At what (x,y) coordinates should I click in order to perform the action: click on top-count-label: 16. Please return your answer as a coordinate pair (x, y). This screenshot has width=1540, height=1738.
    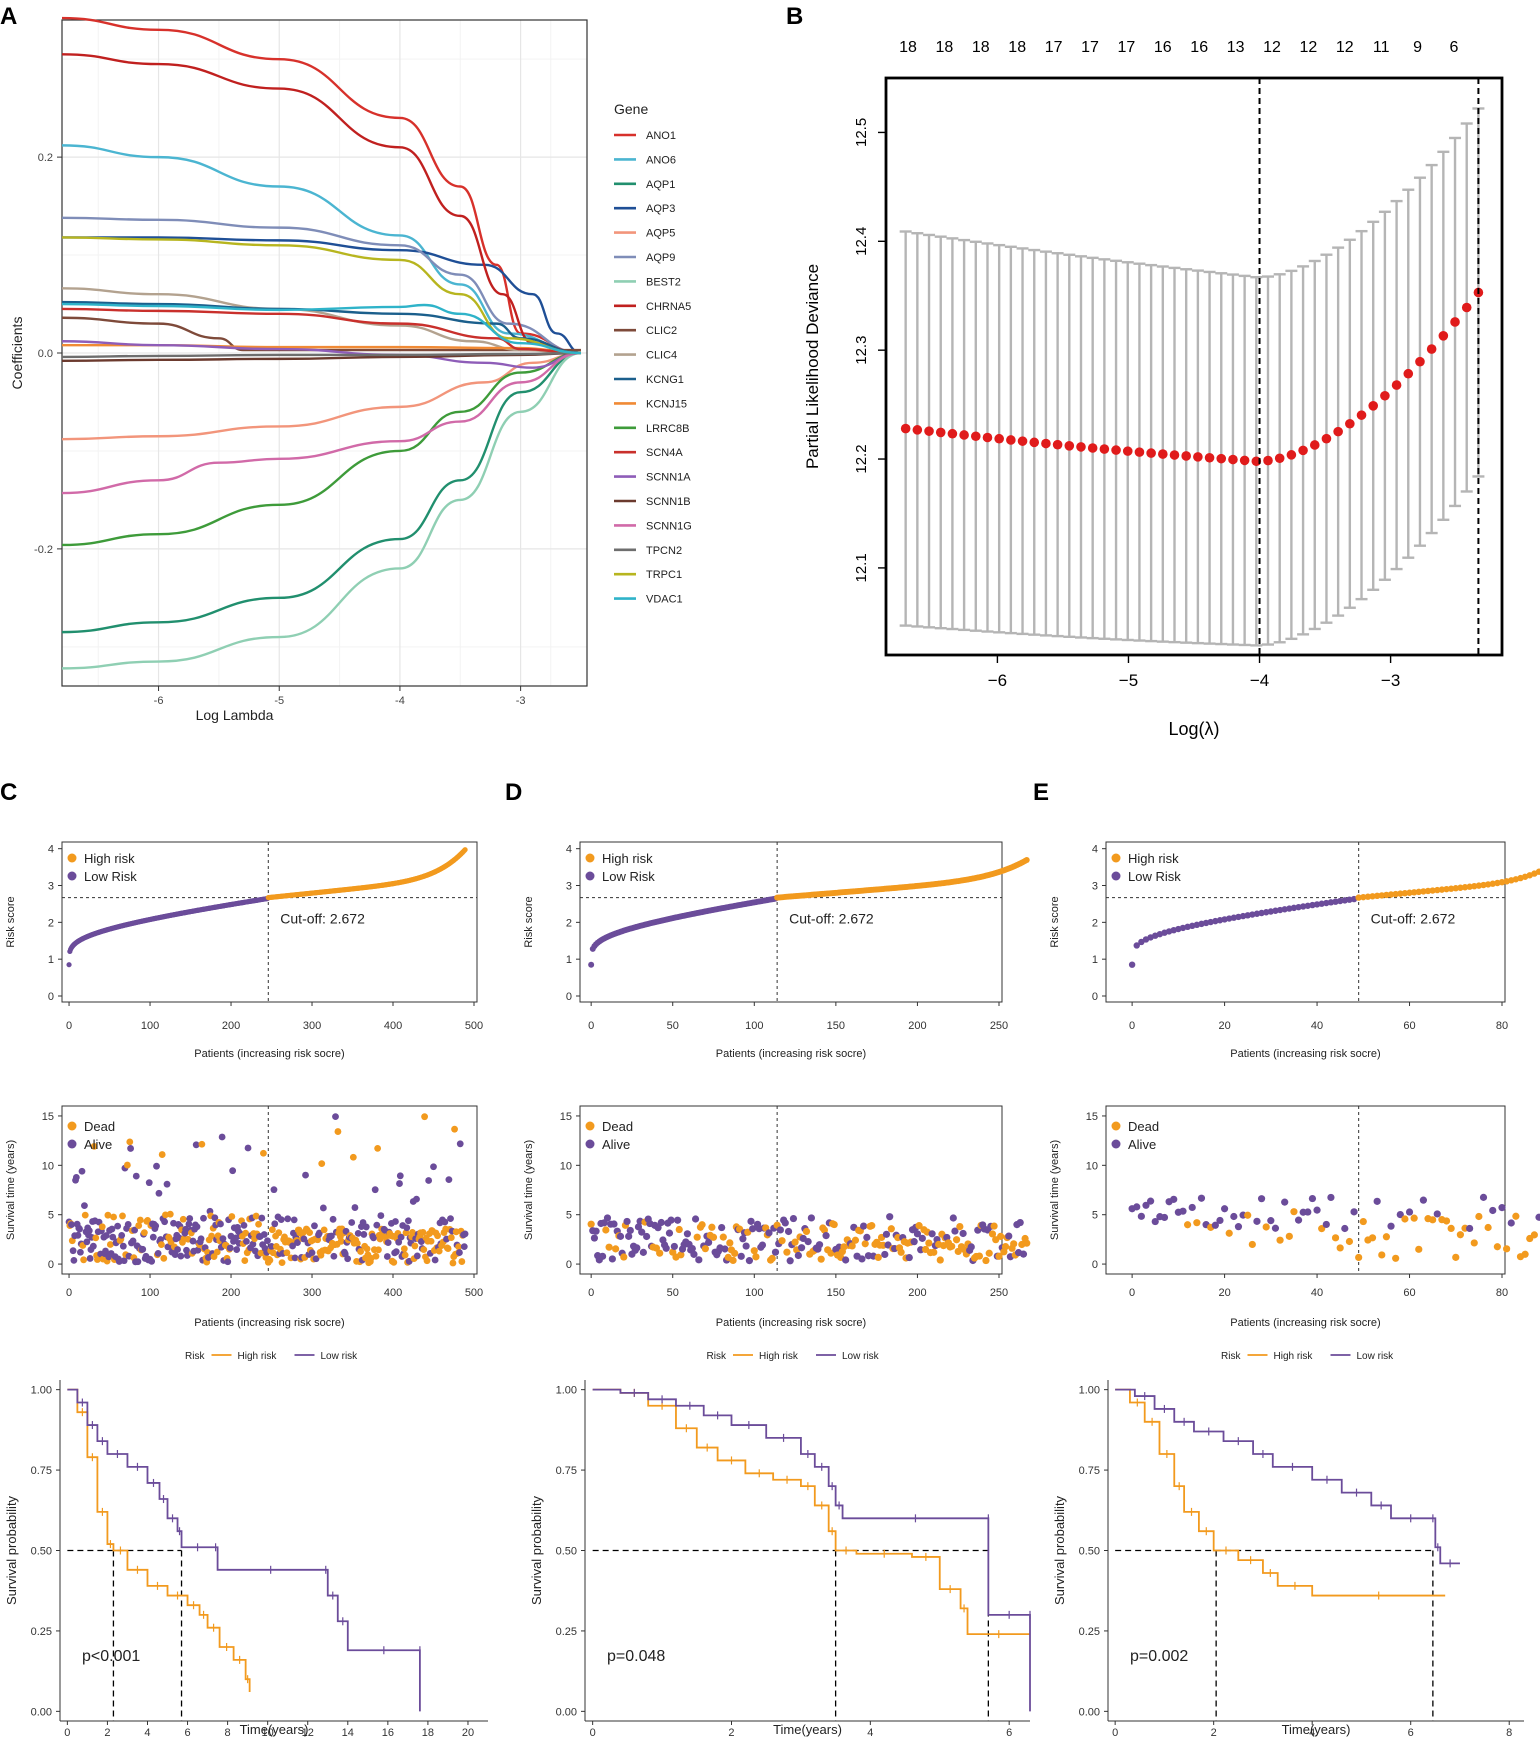
    Looking at the image, I should click on (1163, 47).